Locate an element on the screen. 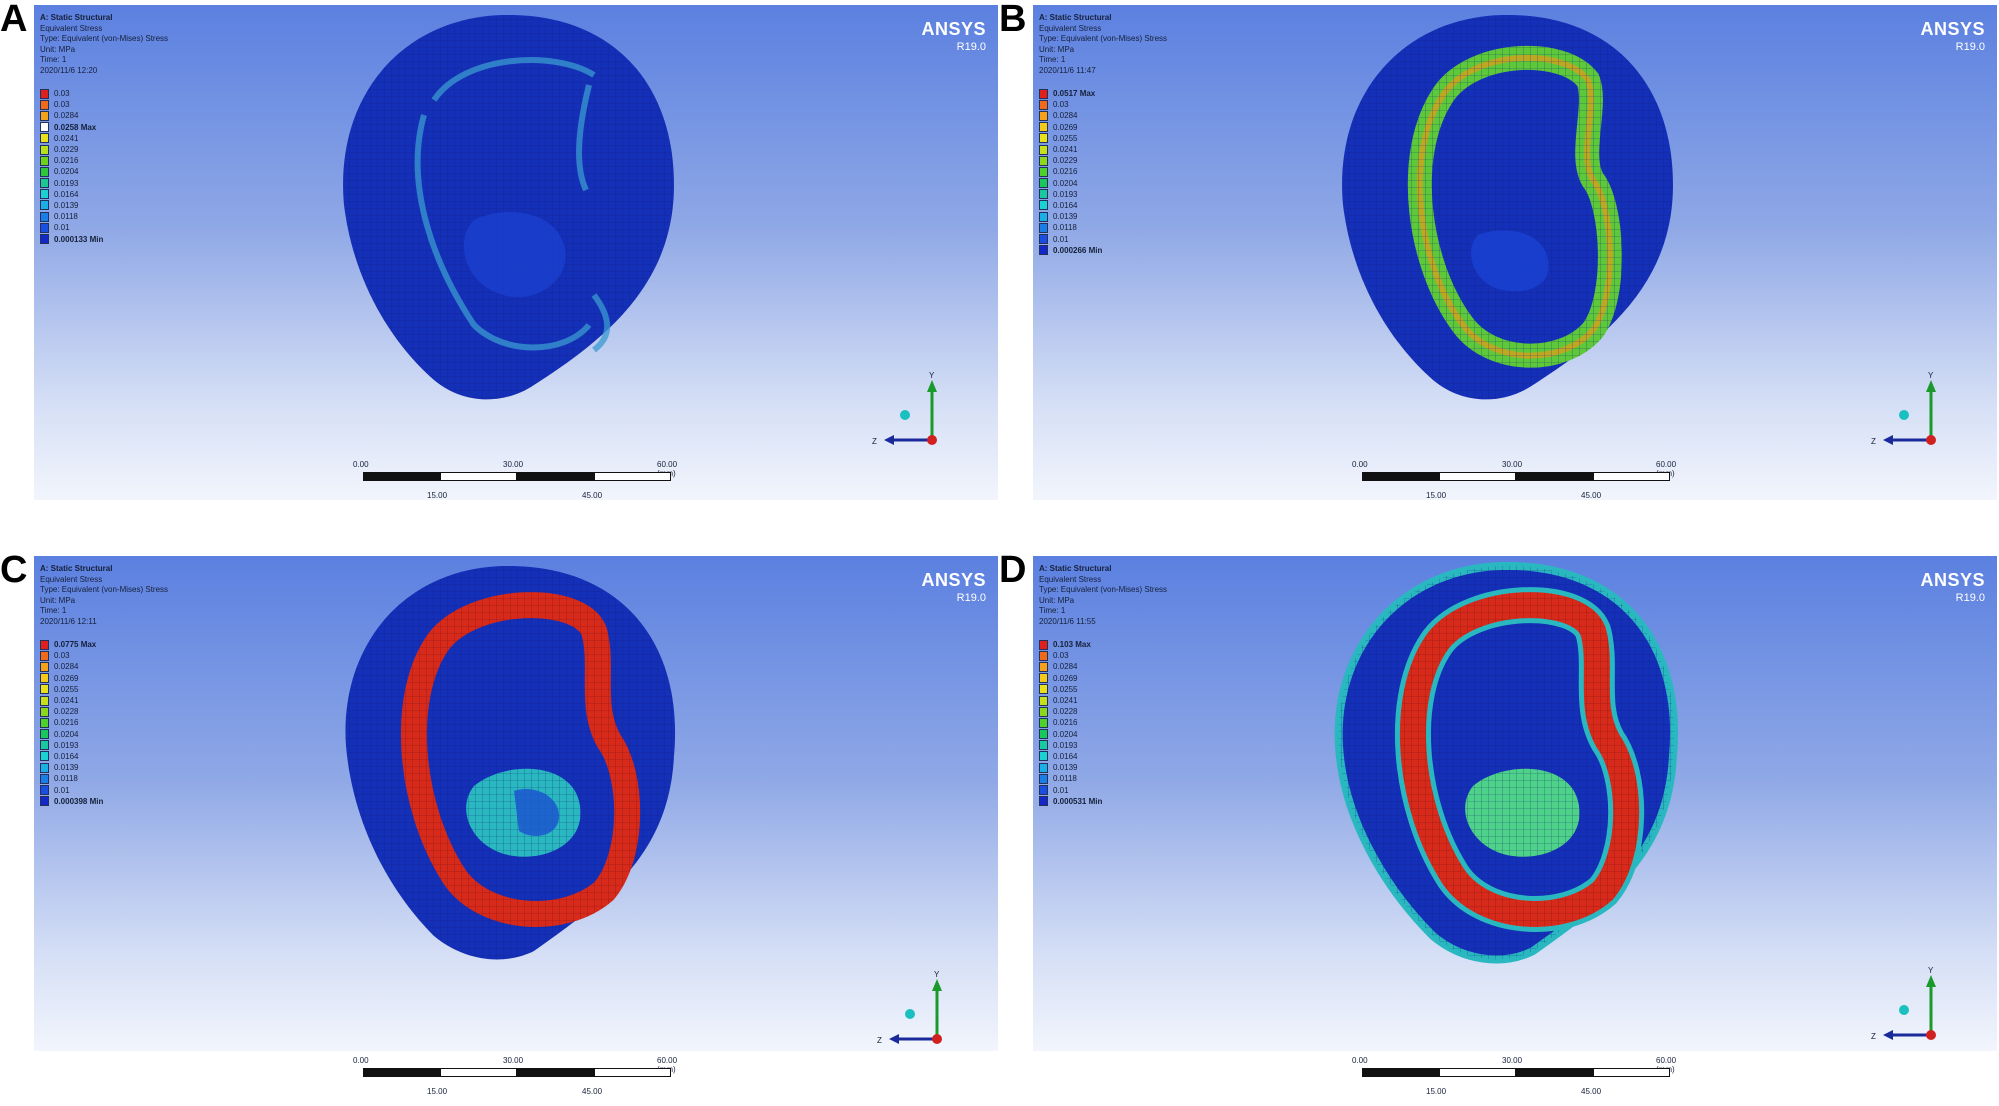 The image size is (1999, 1106). legend-row: 0.0258 Max is located at coordinates (71, 127).